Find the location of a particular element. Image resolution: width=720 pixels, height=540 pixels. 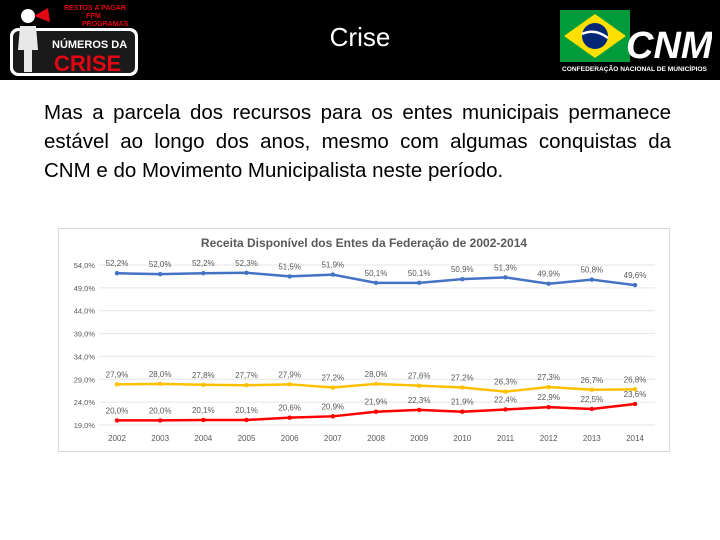

x-tick-label: 2005 is located at coordinates (247, 438).